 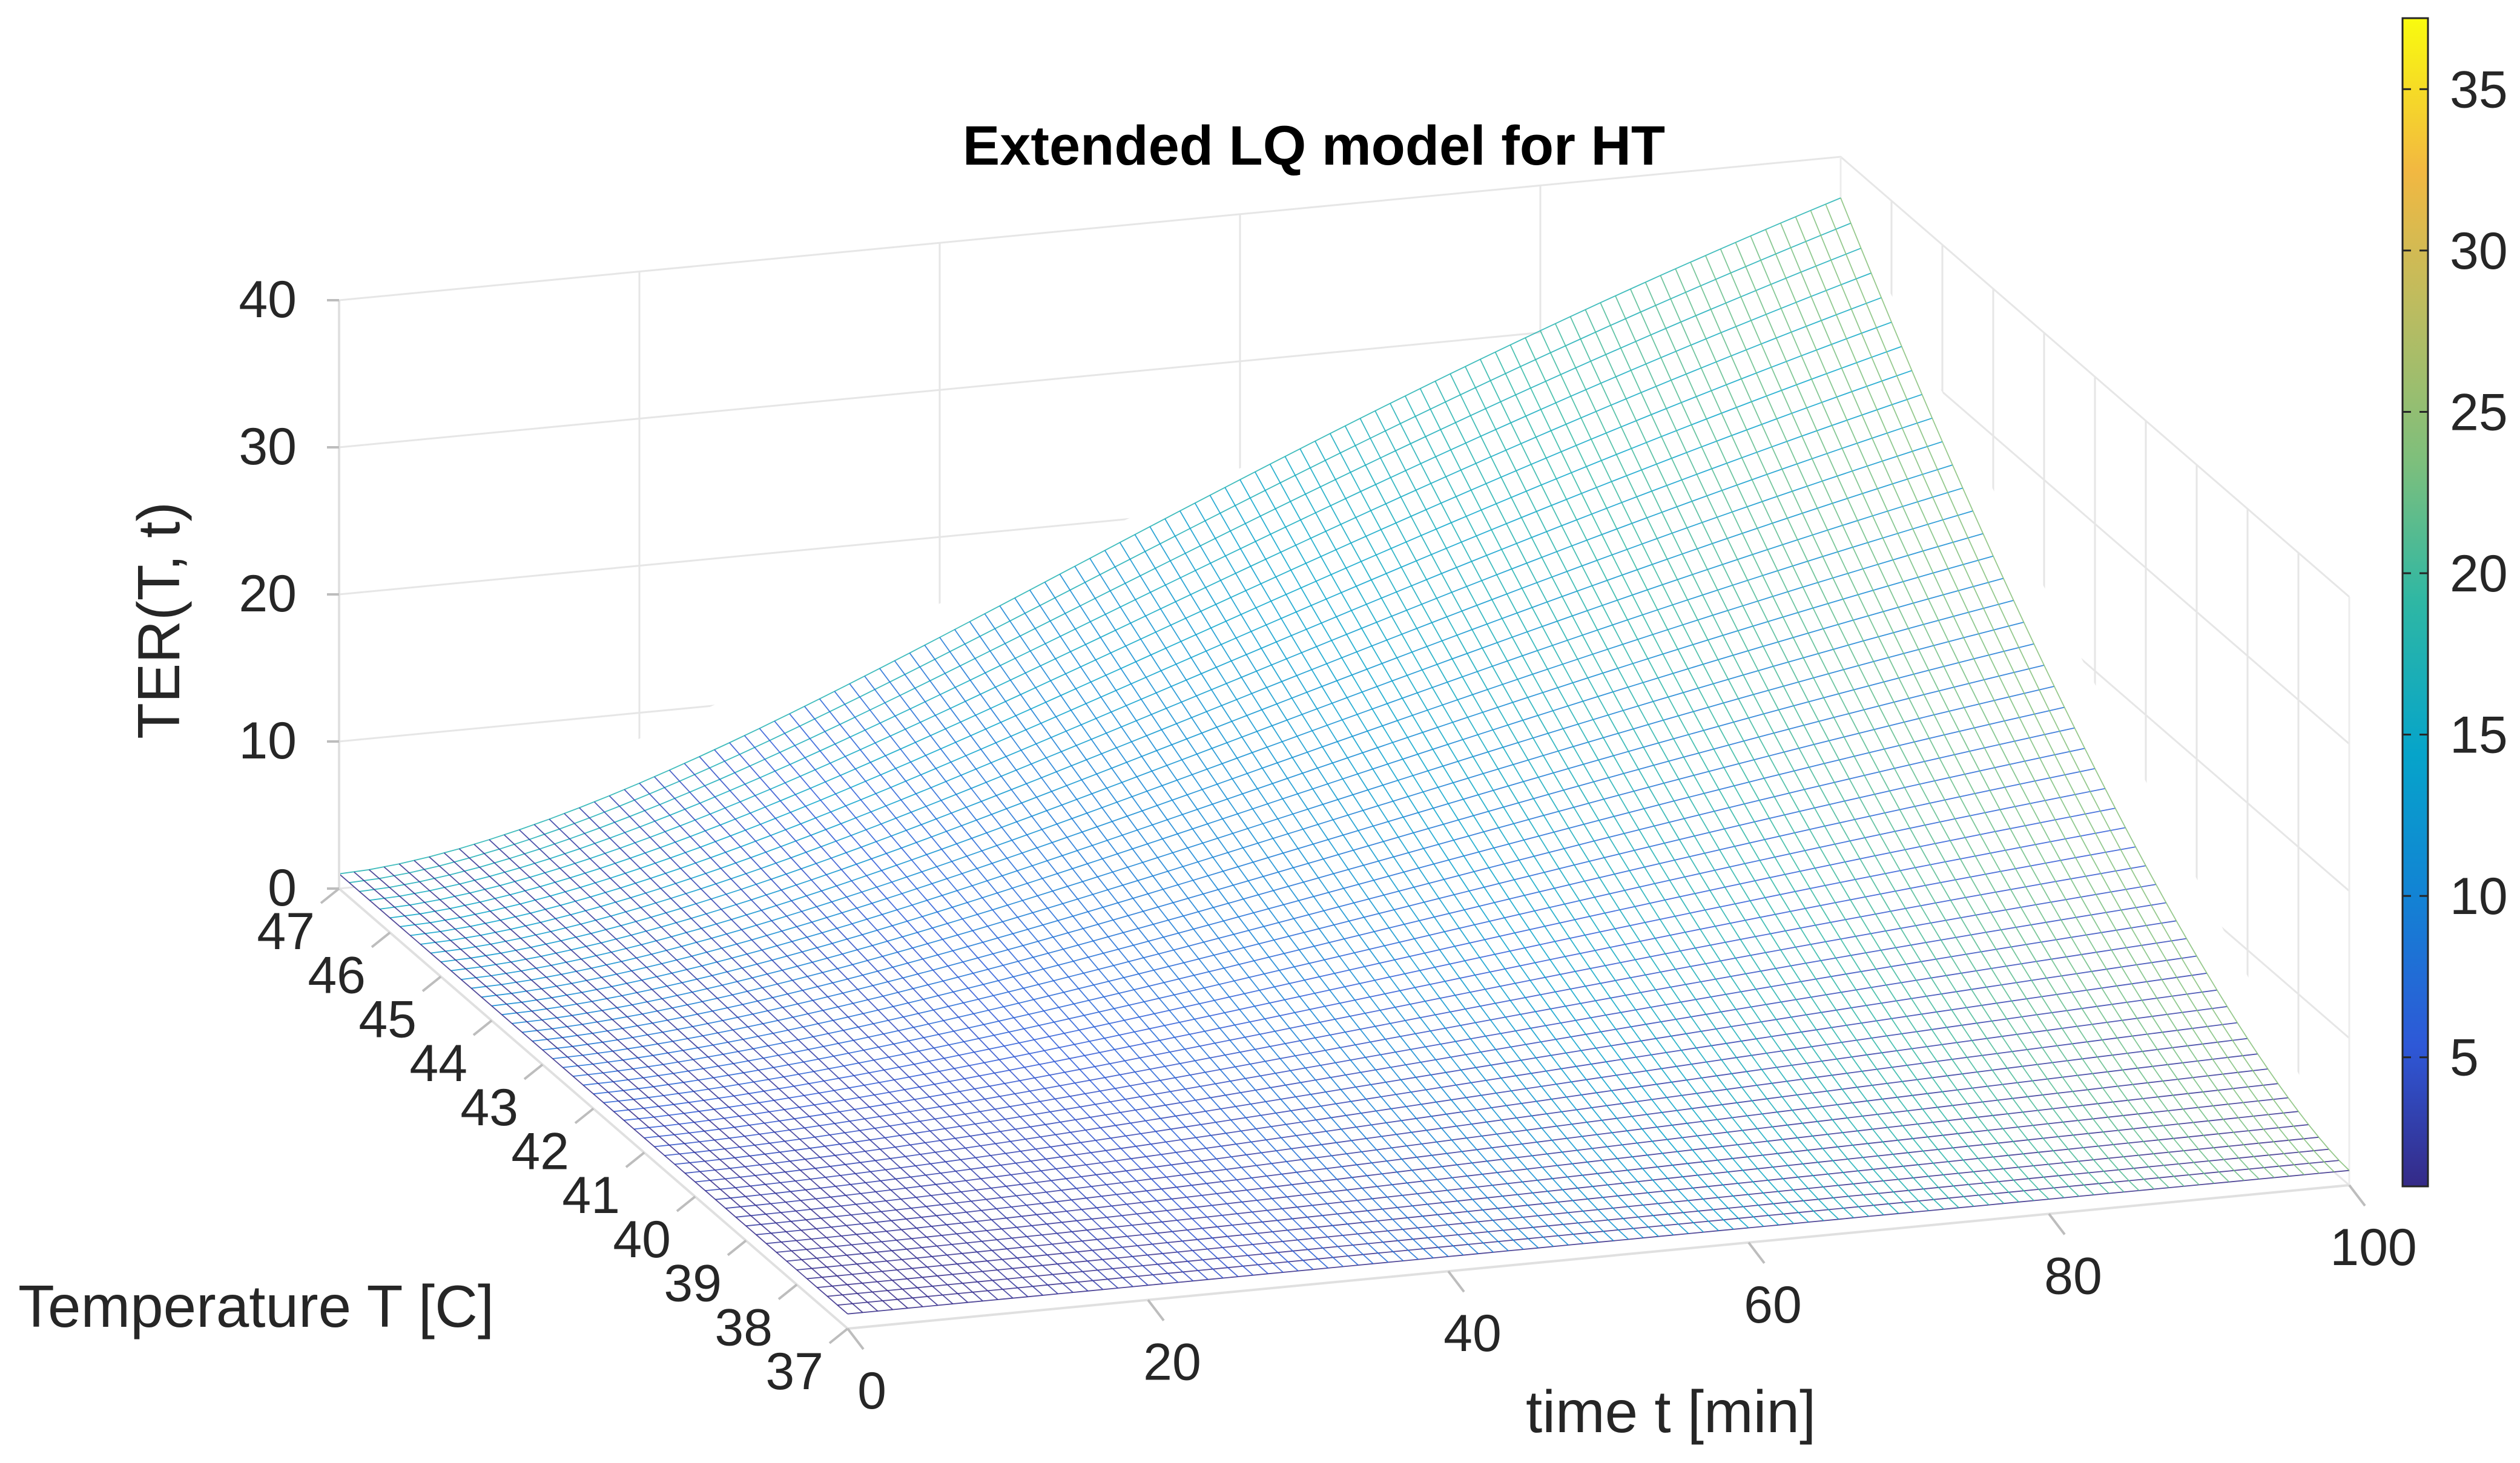 I want to click on z-tick-label: 10, so click(x=268, y=741).